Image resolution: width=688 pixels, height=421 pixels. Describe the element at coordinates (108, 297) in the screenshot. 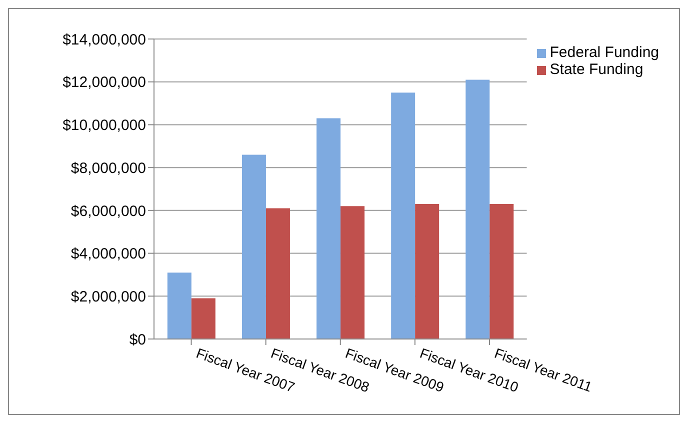

I see `y-tick-label: $2,000,000` at that location.